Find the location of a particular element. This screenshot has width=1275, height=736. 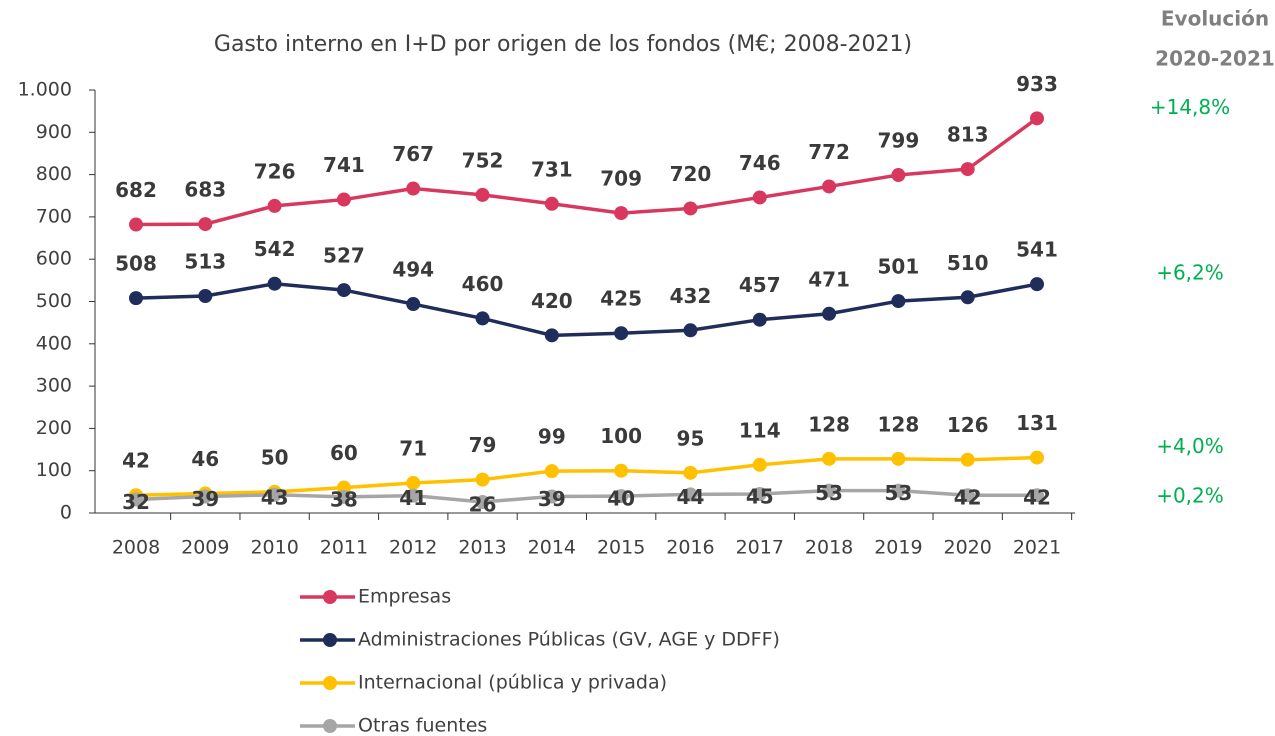

annotation-header: Evolución is located at coordinates (1215, 19).